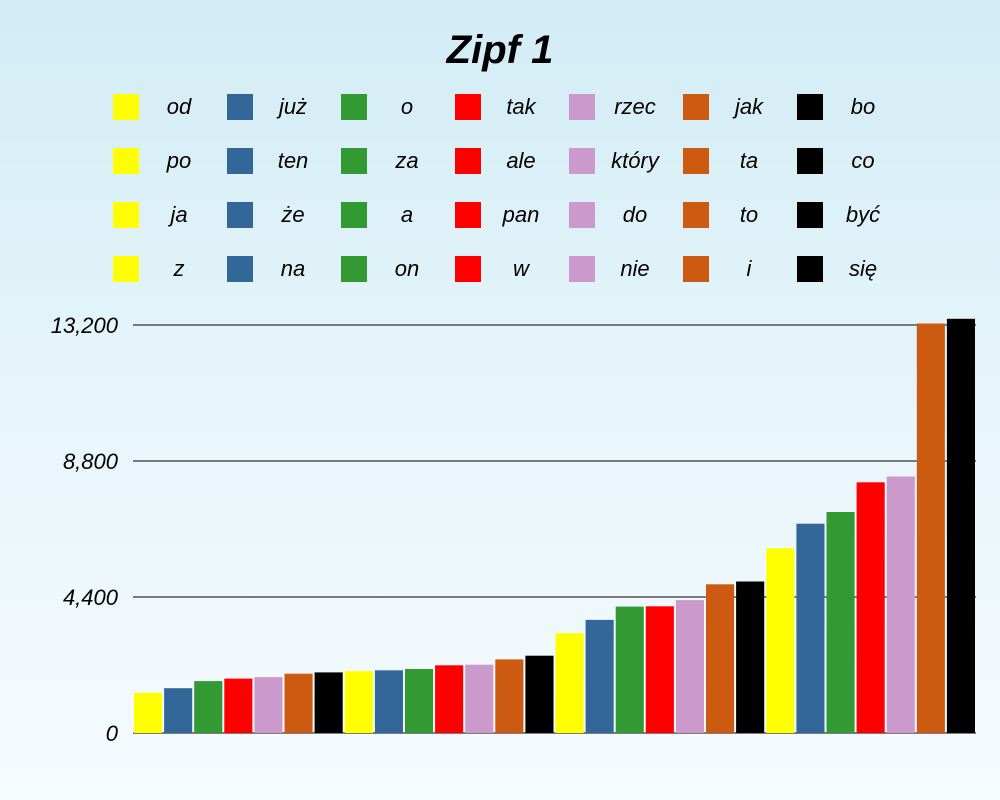 The width and height of the screenshot is (1000, 800). What do you see at coordinates (358, 702) in the screenshot?
I see `bar-po` at bounding box center [358, 702].